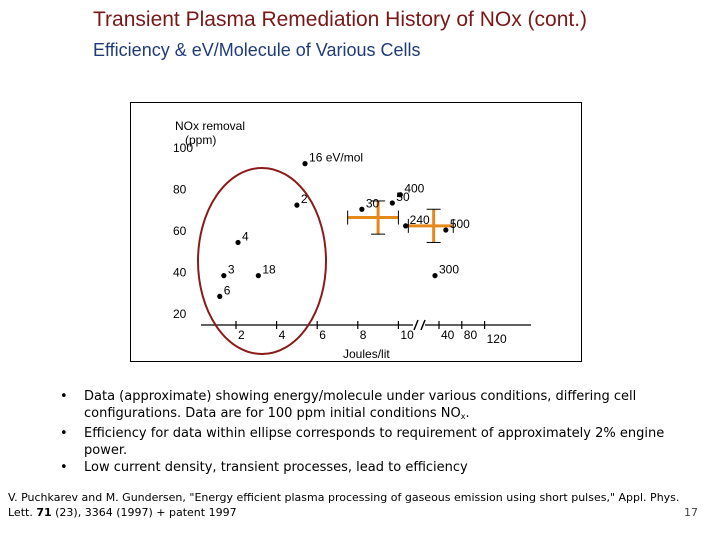 This screenshot has width=720, height=540. Describe the element at coordinates (180, 190) in the screenshot. I see `y-tick-label: 80` at that location.